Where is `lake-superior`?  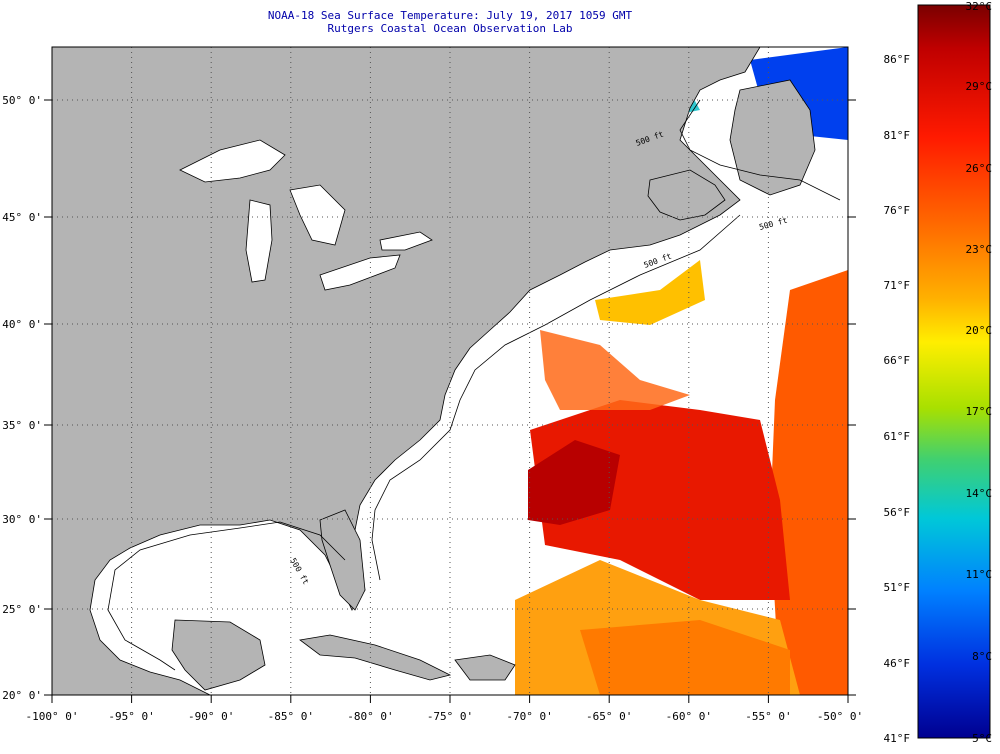
lake-superior is located at coordinates (232, 161).